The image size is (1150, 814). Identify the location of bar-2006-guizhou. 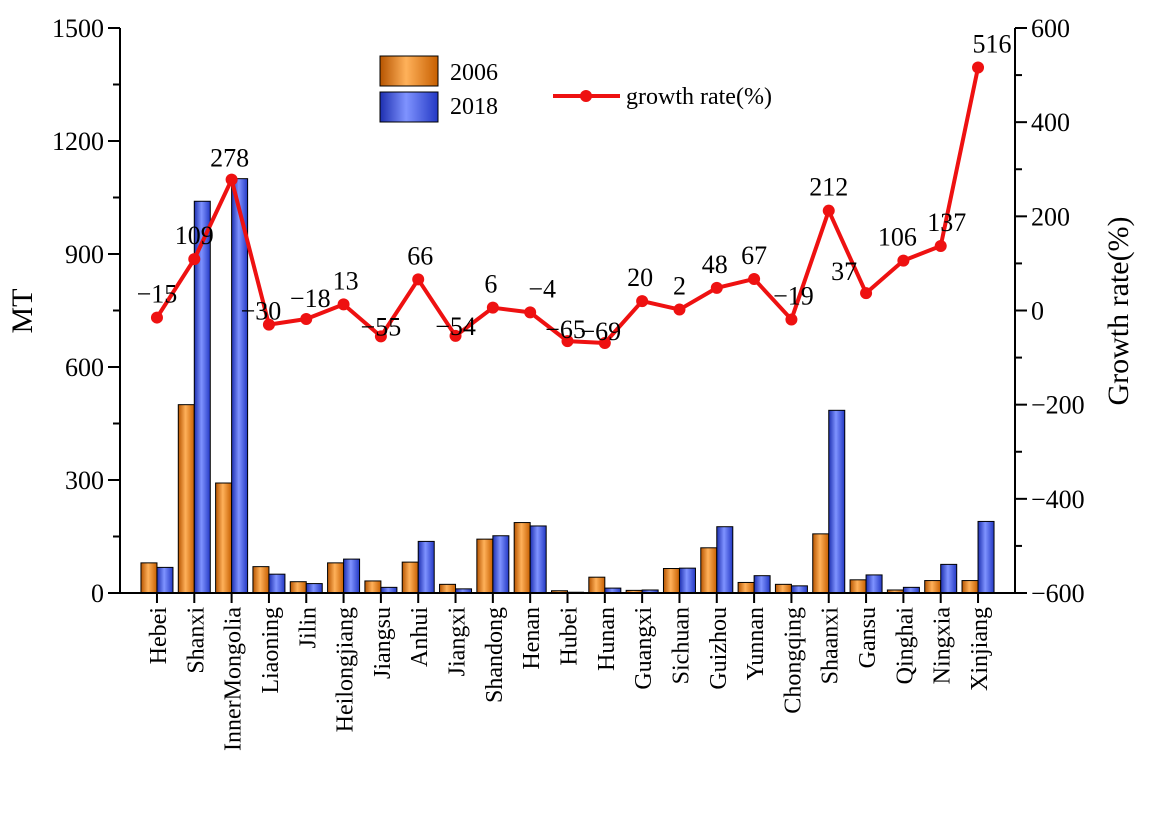
(709, 570).